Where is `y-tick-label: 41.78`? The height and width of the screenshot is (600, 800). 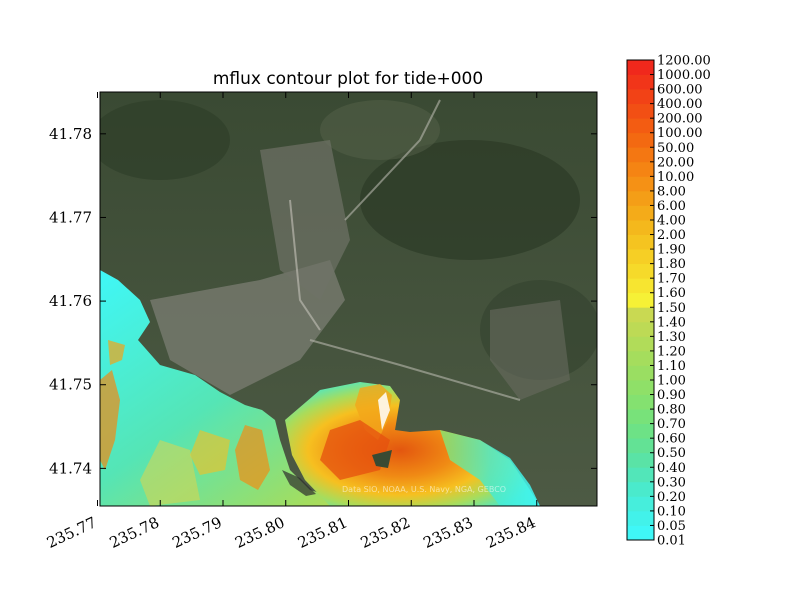
y-tick-label: 41.78 is located at coordinates (70, 134).